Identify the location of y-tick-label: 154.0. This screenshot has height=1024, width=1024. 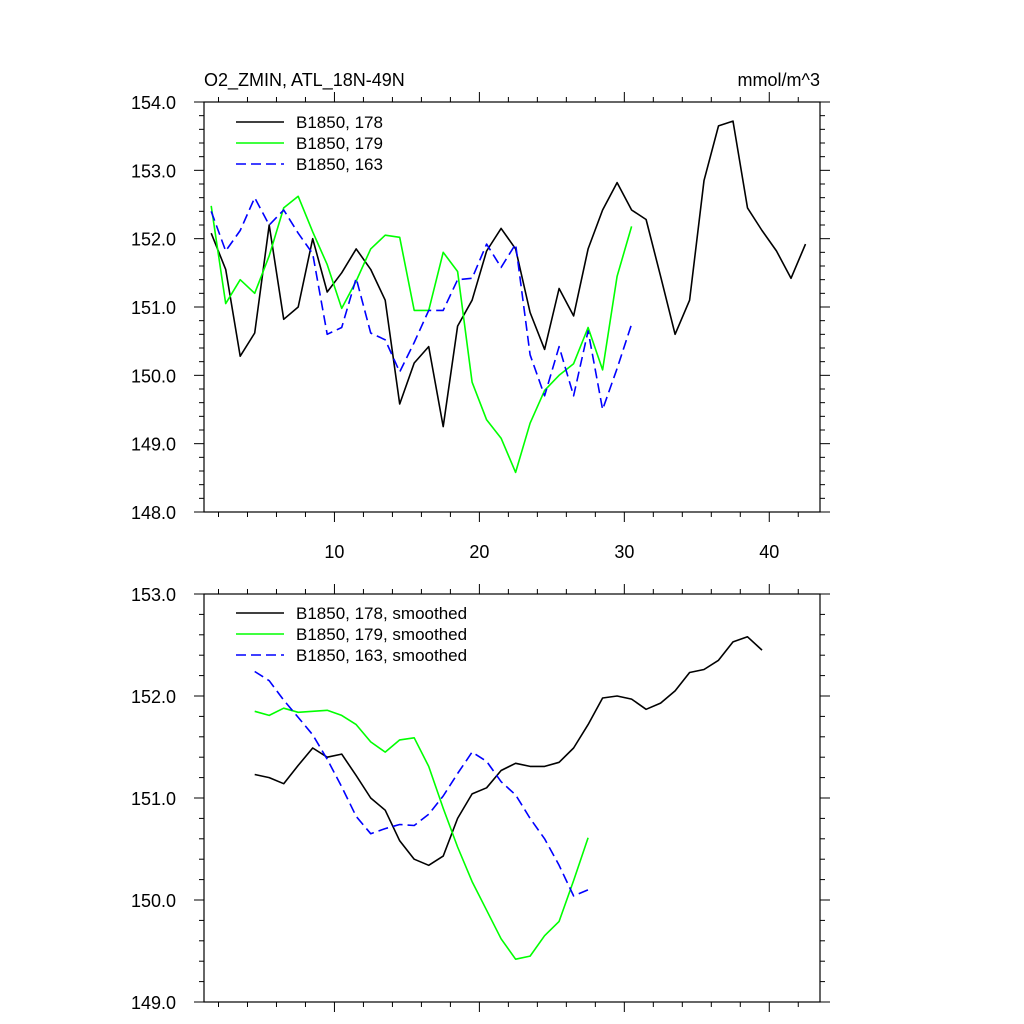
(153, 103).